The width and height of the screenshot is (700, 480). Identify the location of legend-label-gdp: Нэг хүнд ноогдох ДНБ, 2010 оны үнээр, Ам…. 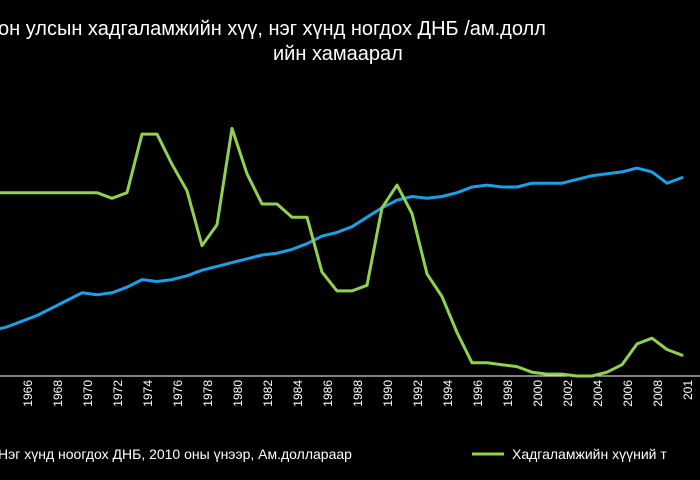
(176, 454).